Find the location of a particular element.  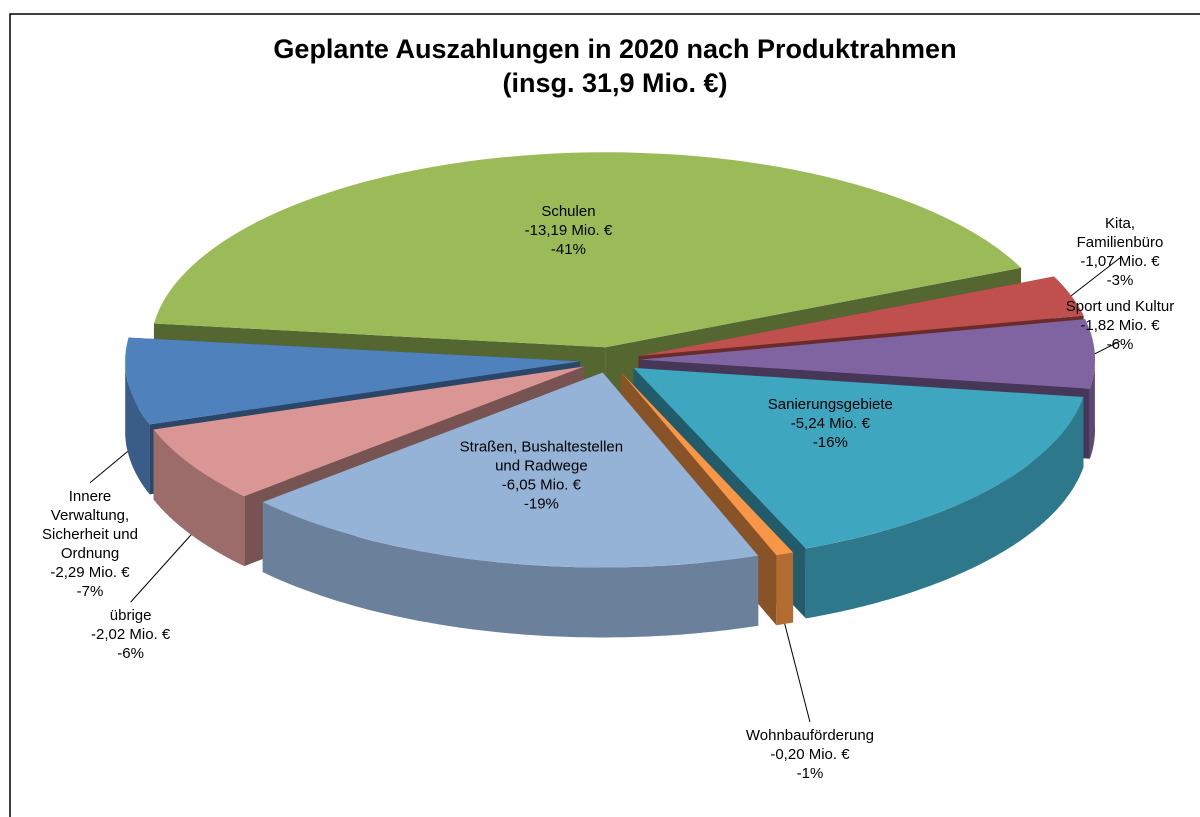

value-label: -2,02 Mio. € is located at coordinates (131, 634).